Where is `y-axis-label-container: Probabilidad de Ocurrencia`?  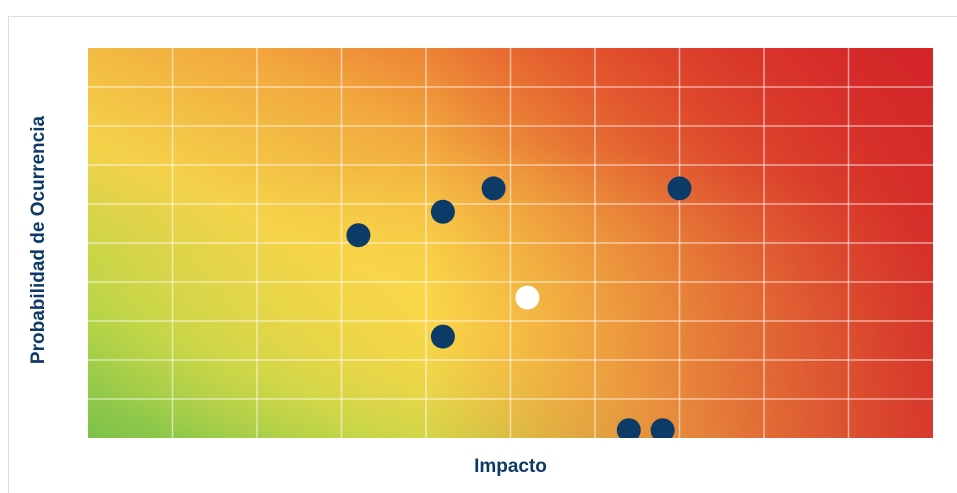 y-axis-label-container: Probabilidad de Ocurrencia is located at coordinates (39, 240).